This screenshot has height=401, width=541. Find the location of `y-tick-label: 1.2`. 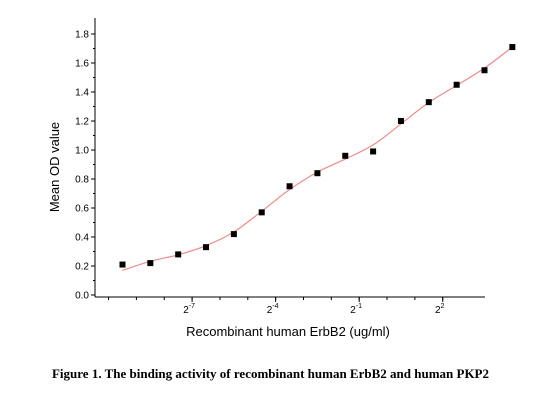

y-tick-label: 1.2 is located at coordinates (82, 122).